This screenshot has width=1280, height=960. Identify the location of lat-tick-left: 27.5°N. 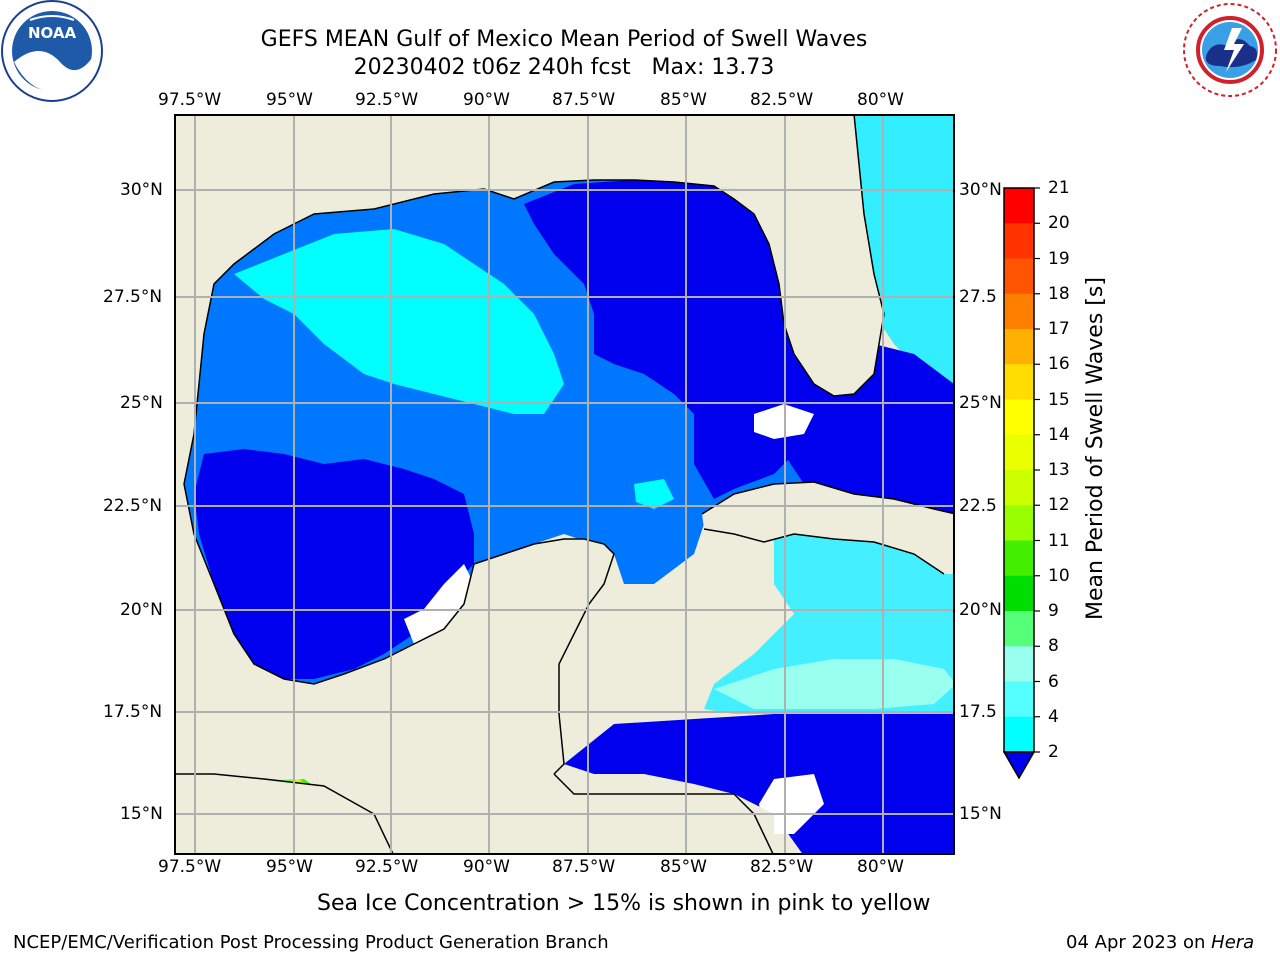
(133, 297).